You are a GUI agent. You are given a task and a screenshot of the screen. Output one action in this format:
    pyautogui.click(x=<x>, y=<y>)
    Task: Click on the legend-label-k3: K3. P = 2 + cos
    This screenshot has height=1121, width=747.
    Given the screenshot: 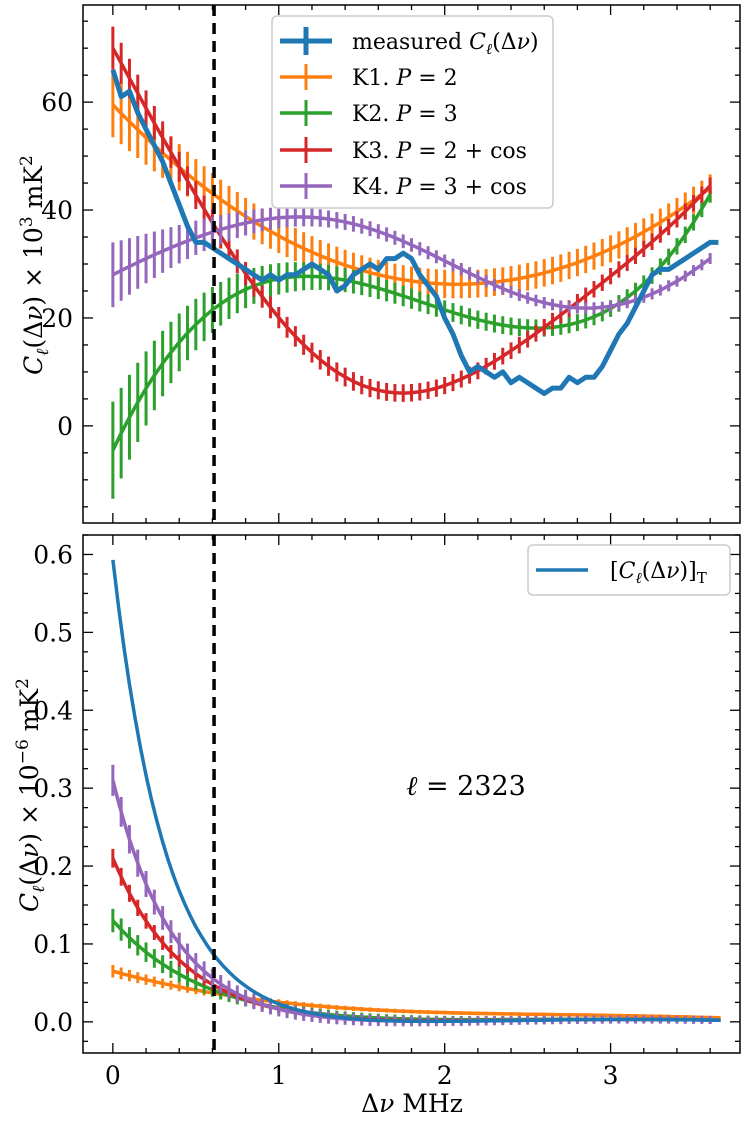 What is the action you would take?
    pyautogui.click(x=439, y=151)
    